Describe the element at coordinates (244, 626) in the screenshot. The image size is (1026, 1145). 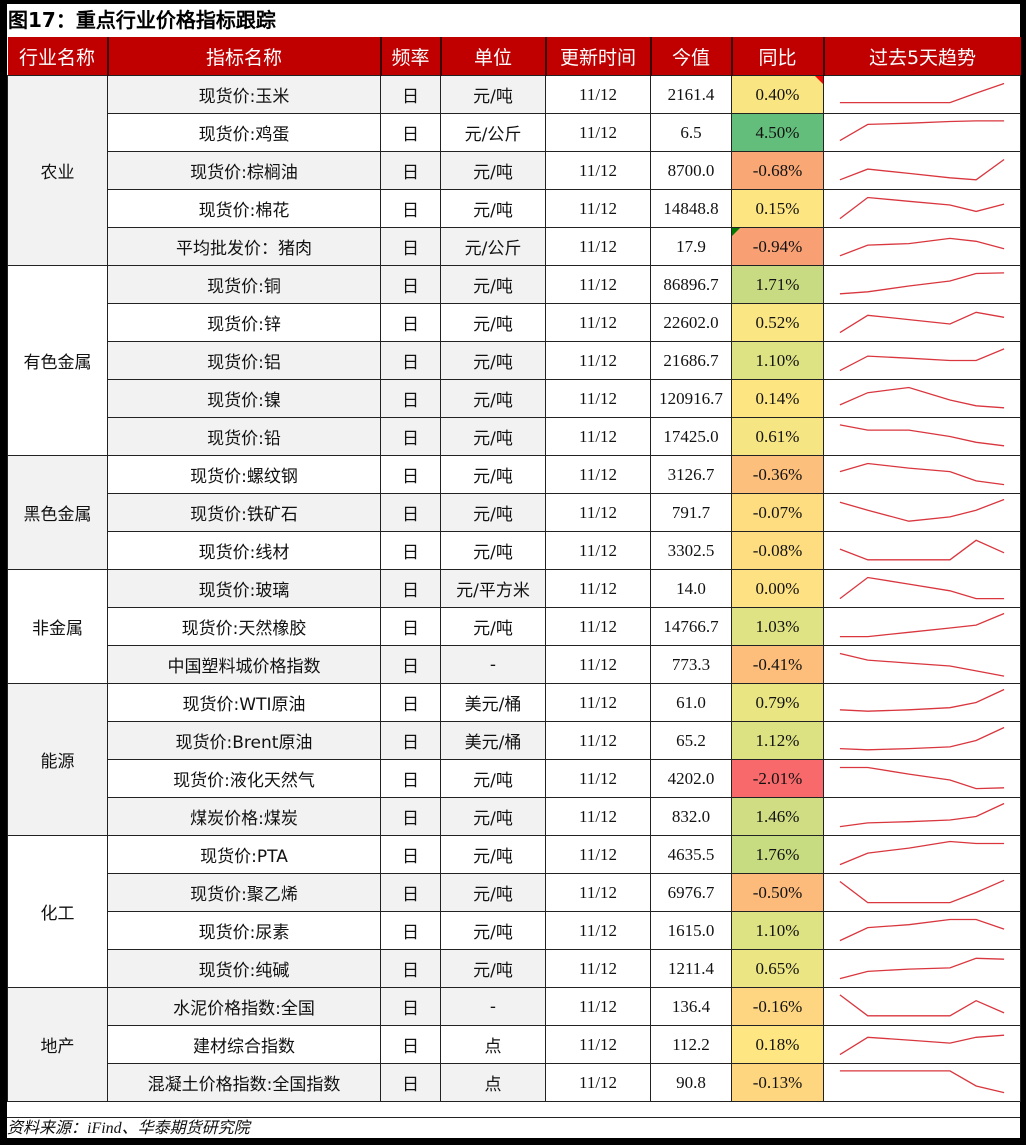
I see `indicator-name-cell: 现货价:天然橡胶` at that location.